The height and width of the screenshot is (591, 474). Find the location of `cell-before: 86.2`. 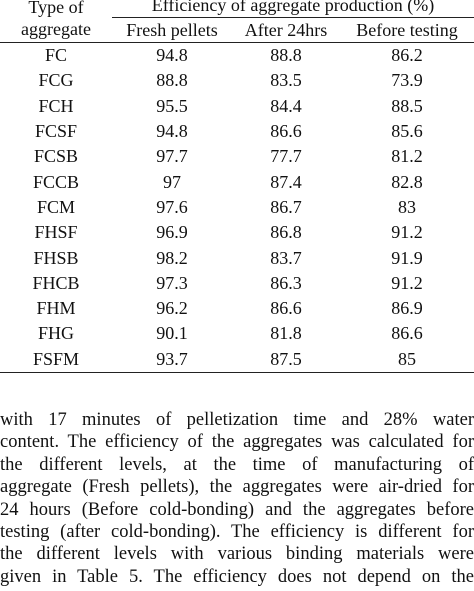

cell-before: 86.2 is located at coordinates (407, 55).